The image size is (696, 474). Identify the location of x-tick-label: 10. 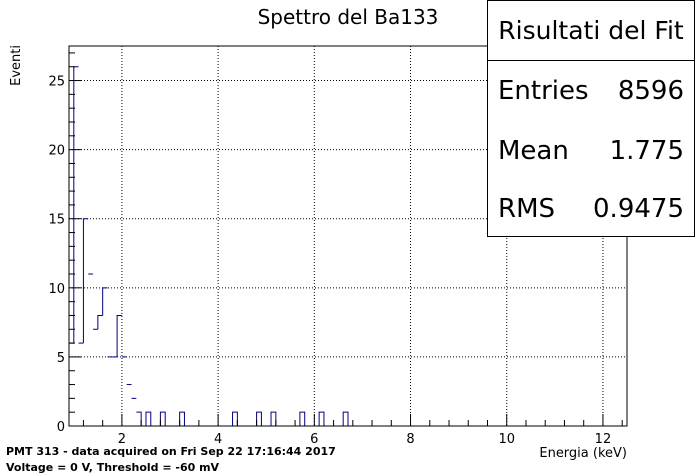
(506, 439).